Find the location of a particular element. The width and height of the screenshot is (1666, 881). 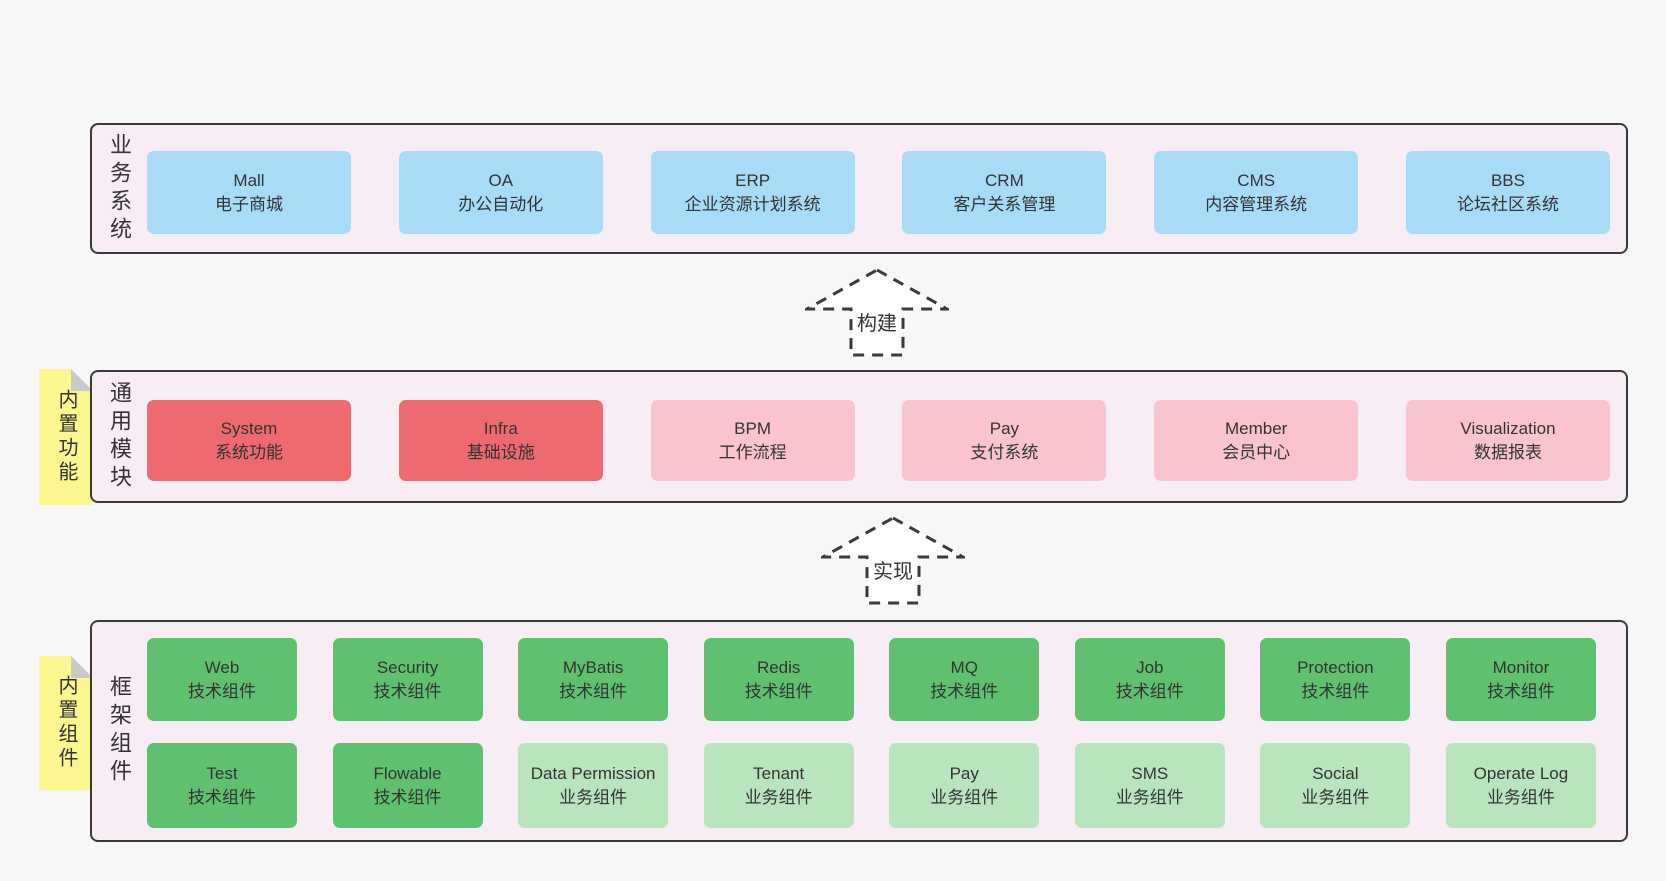

box-subtitle: 论坛社区系统 is located at coordinates (1507, 204).